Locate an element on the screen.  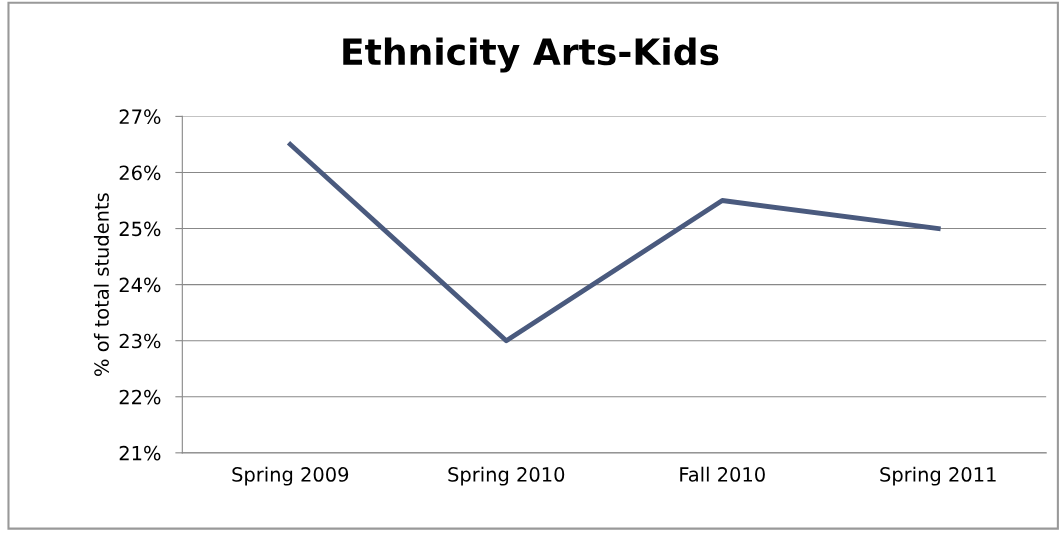
x-tick-label: Spring 2009 is located at coordinates (290, 476).